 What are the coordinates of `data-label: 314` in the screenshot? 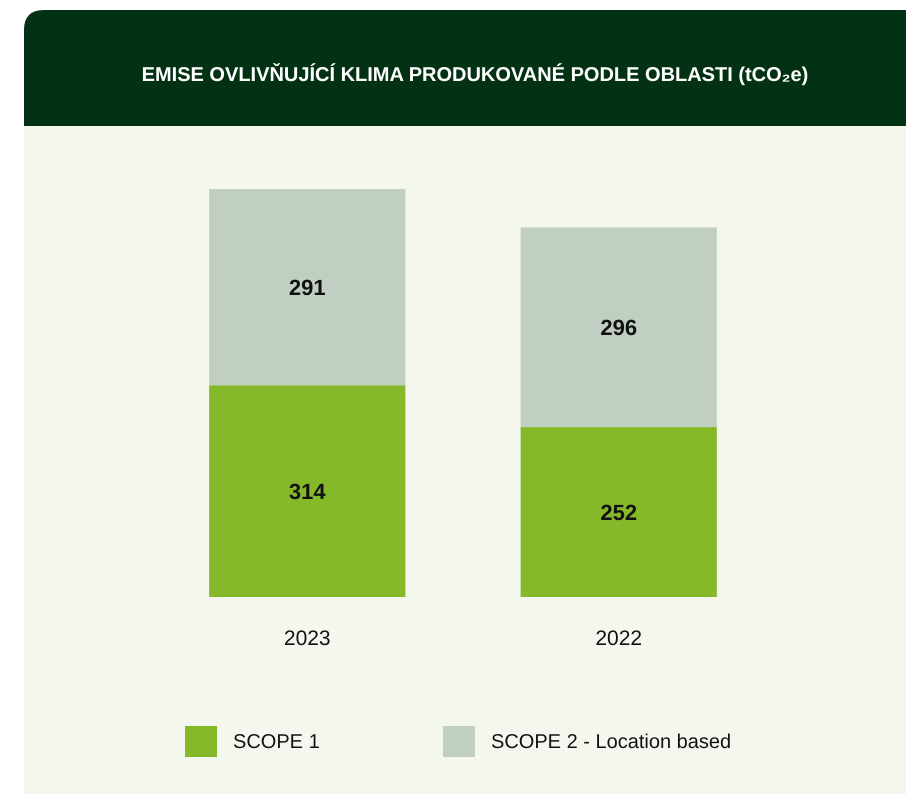 It's located at (307, 491).